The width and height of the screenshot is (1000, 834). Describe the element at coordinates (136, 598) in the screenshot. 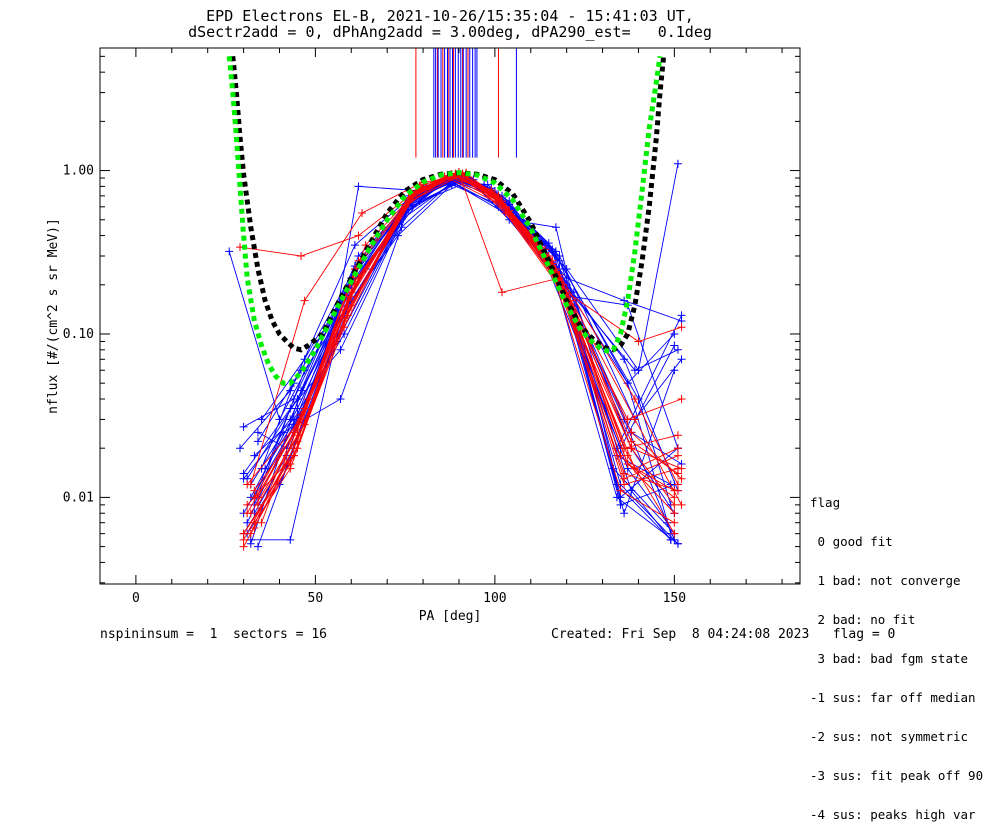

I see `x-tick-label: 0` at that location.